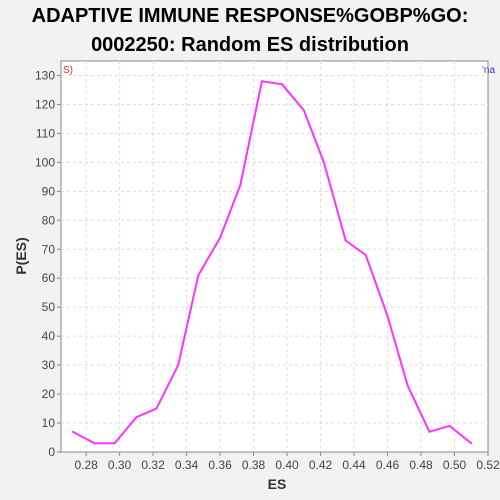 This screenshot has height=500, width=500. What do you see at coordinates (49, 336) in the screenshot?
I see `y-tick-label: 40` at bounding box center [49, 336].